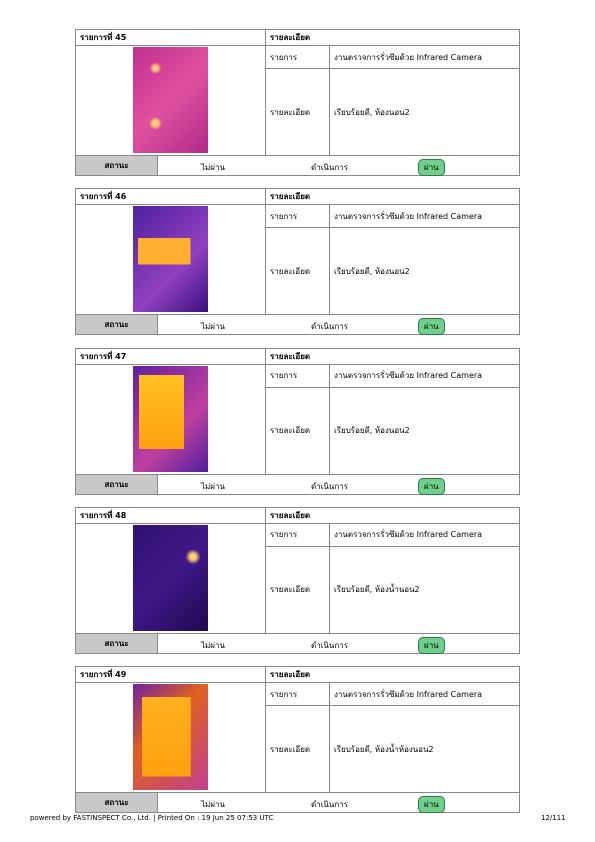  I want to click on item-title: รายการที่ 46, so click(170, 197).